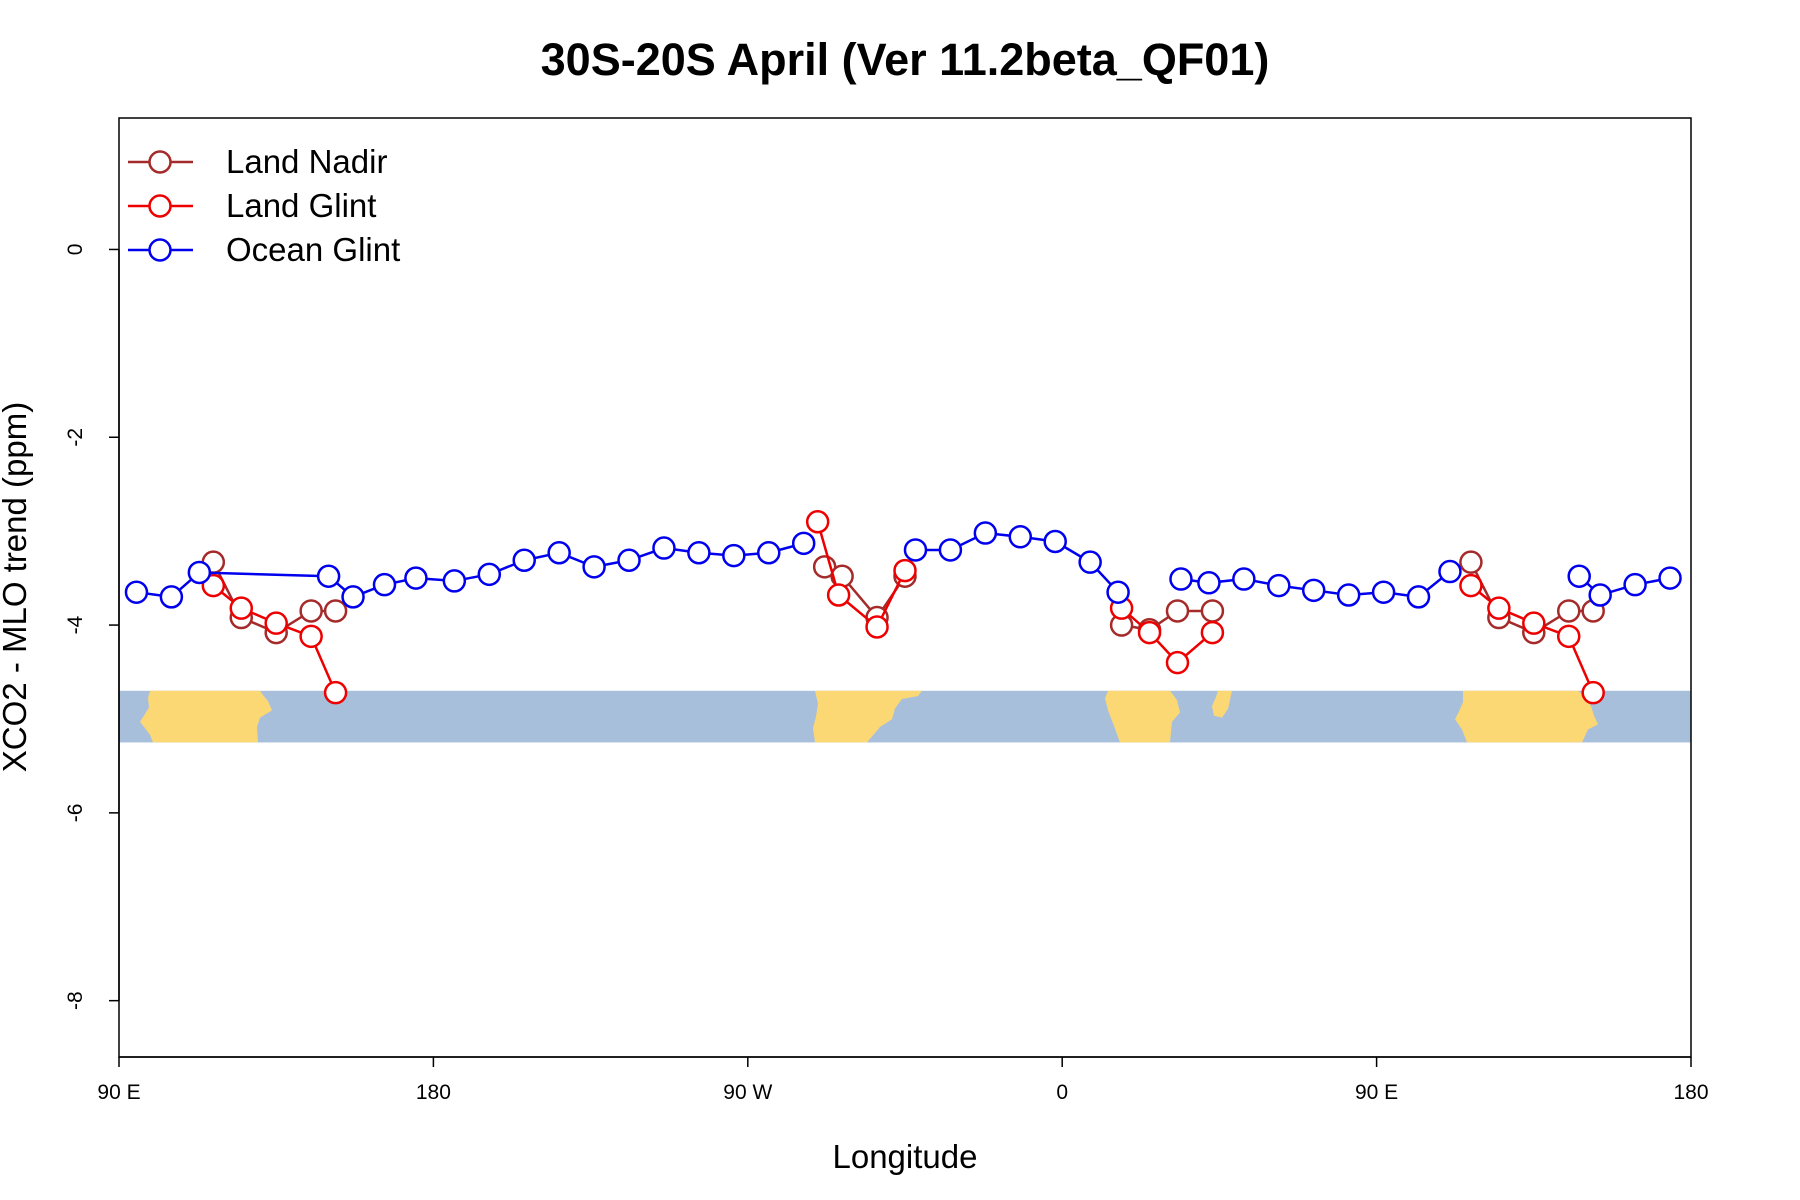  What do you see at coordinates (903, 1080) in the screenshot?
I see `x-axis: 90 E 180 90 W 0 90 E 180` at bounding box center [903, 1080].